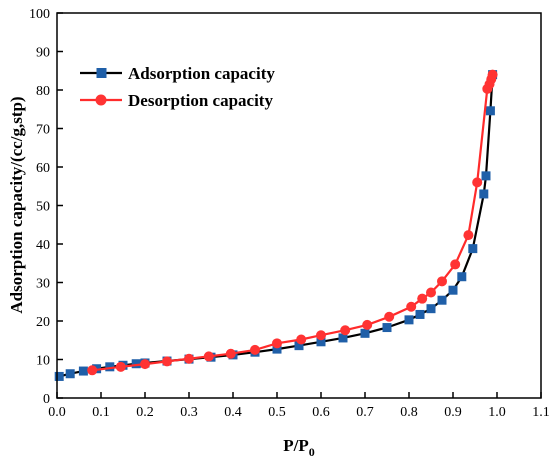 The width and height of the screenshot is (550, 464). Describe the element at coordinates (101, 412) in the screenshot. I see `x-tick-label: 0.1` at that location.